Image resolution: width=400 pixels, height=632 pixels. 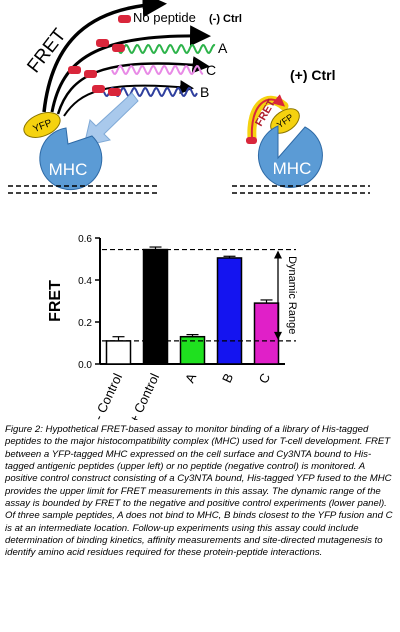 What do you see at coordinates (292, 295) in the screenshot?
I see `dynamic-range-label: Dynamic Range` at bounding box center [292, 295].